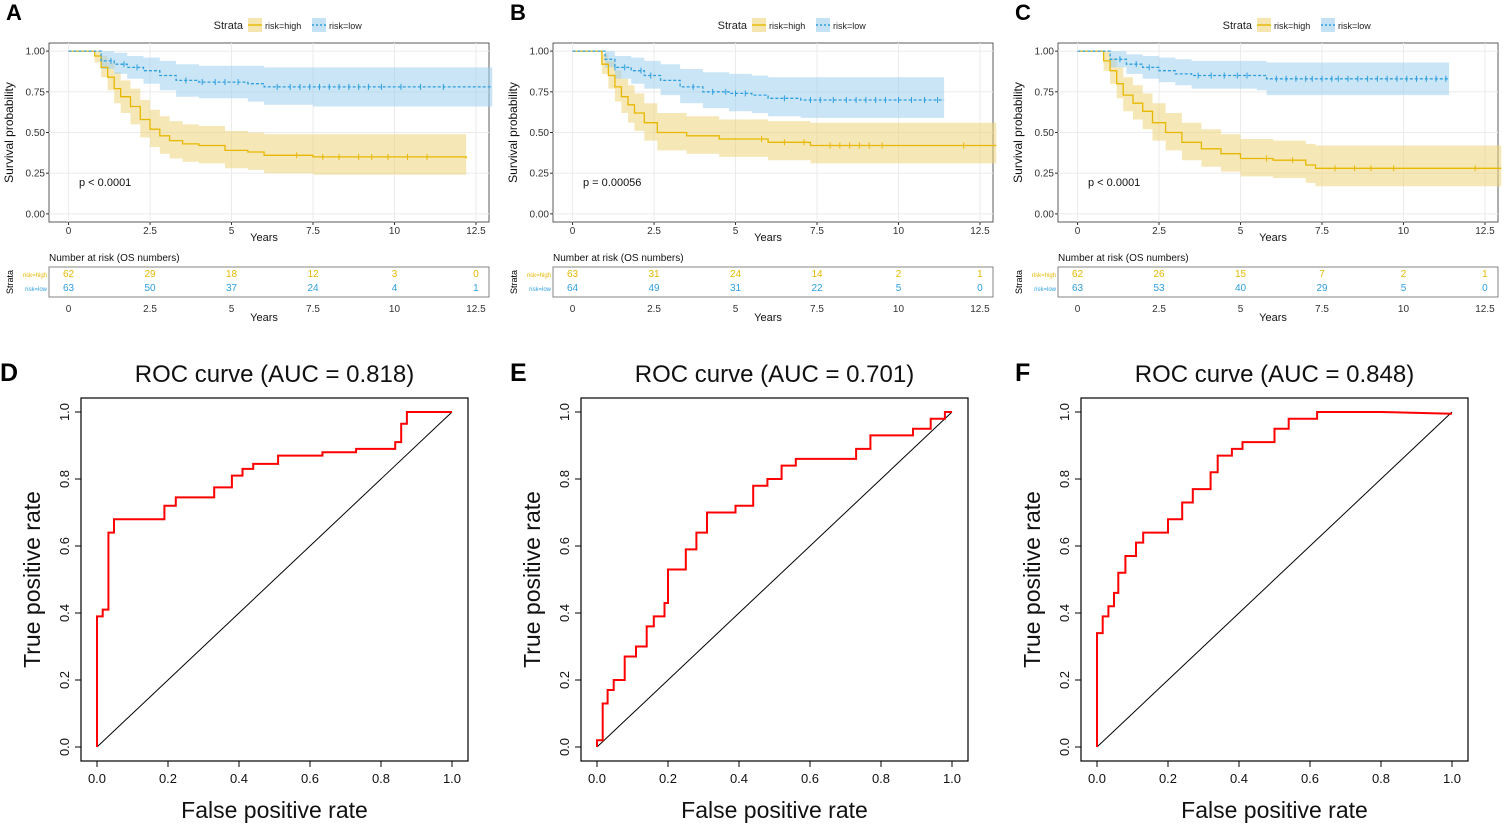  Describe the element at coordinates (105, 183) in the screenshot. I see `p-value: p < 0.0001` at that location.